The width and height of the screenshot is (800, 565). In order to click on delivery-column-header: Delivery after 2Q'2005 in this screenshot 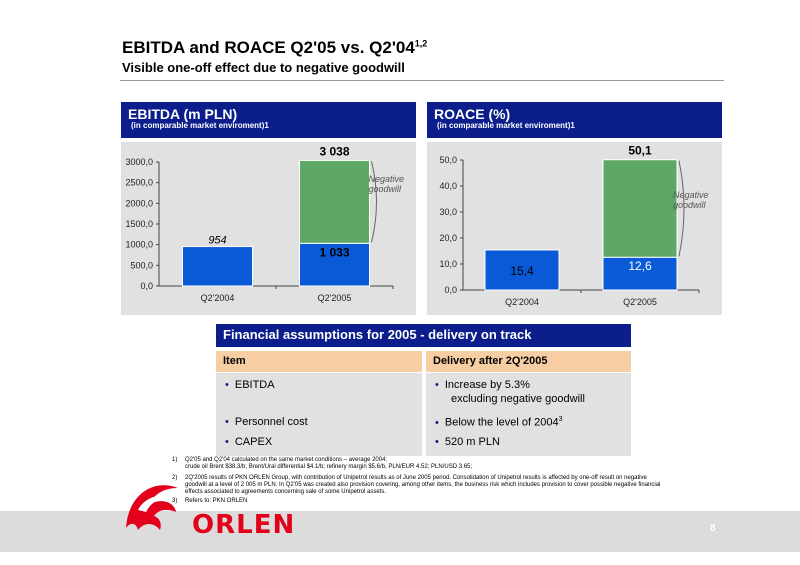, I will do `click(528, 361)`.